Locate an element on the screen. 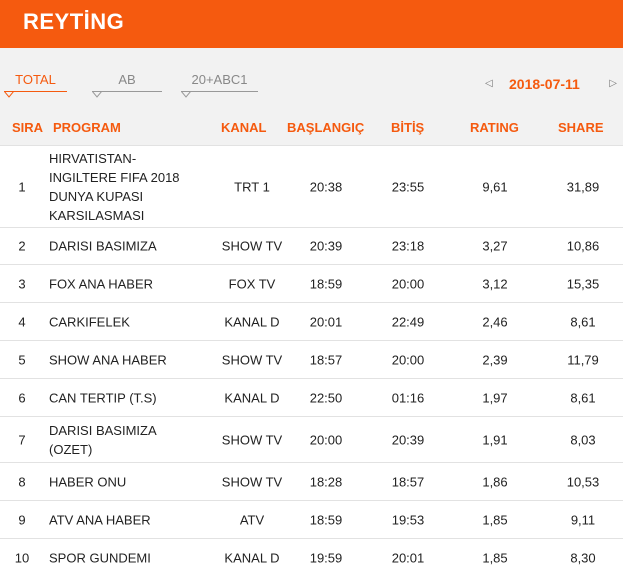  row-program: DARISI BASIMIZA is located at coordinates (103, 246).